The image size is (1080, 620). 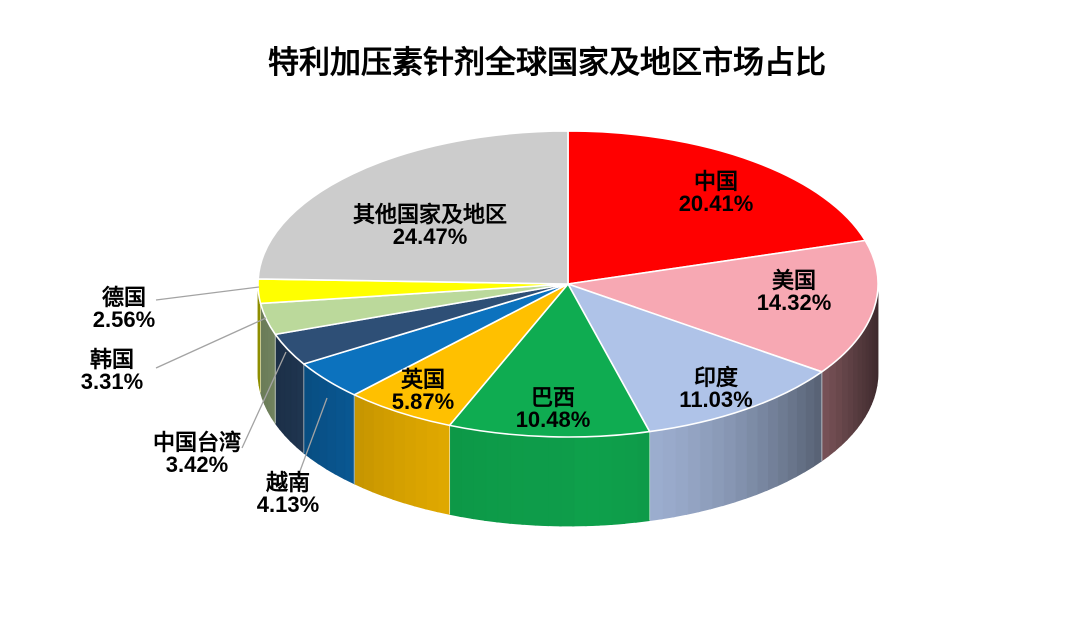 I want to click on slice-percent-label-9: 24.47%, so click(x=430, y=236).